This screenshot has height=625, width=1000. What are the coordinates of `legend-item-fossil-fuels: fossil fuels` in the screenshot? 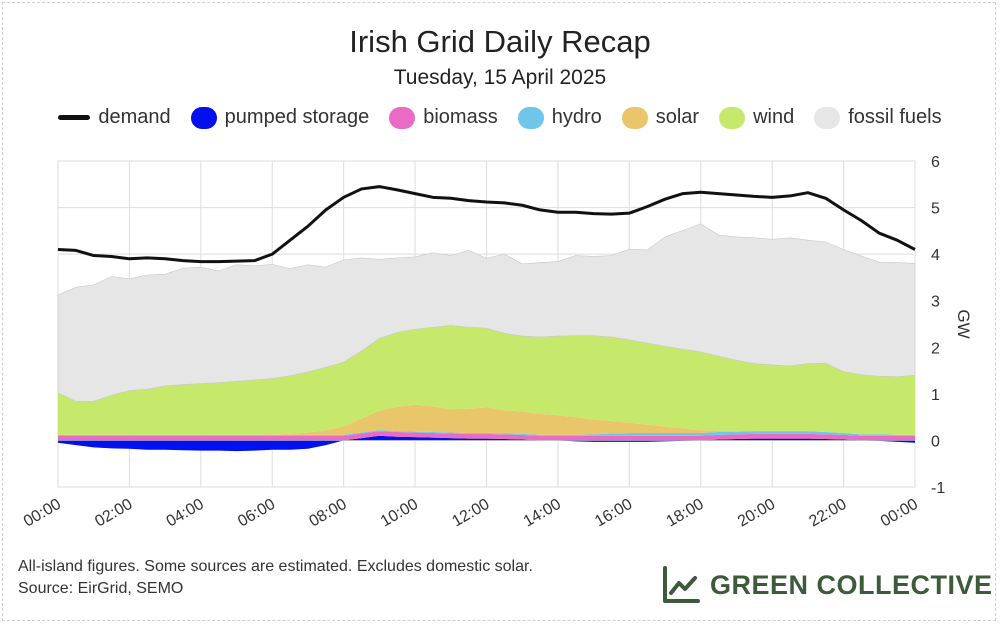 It's located at (878, 117).